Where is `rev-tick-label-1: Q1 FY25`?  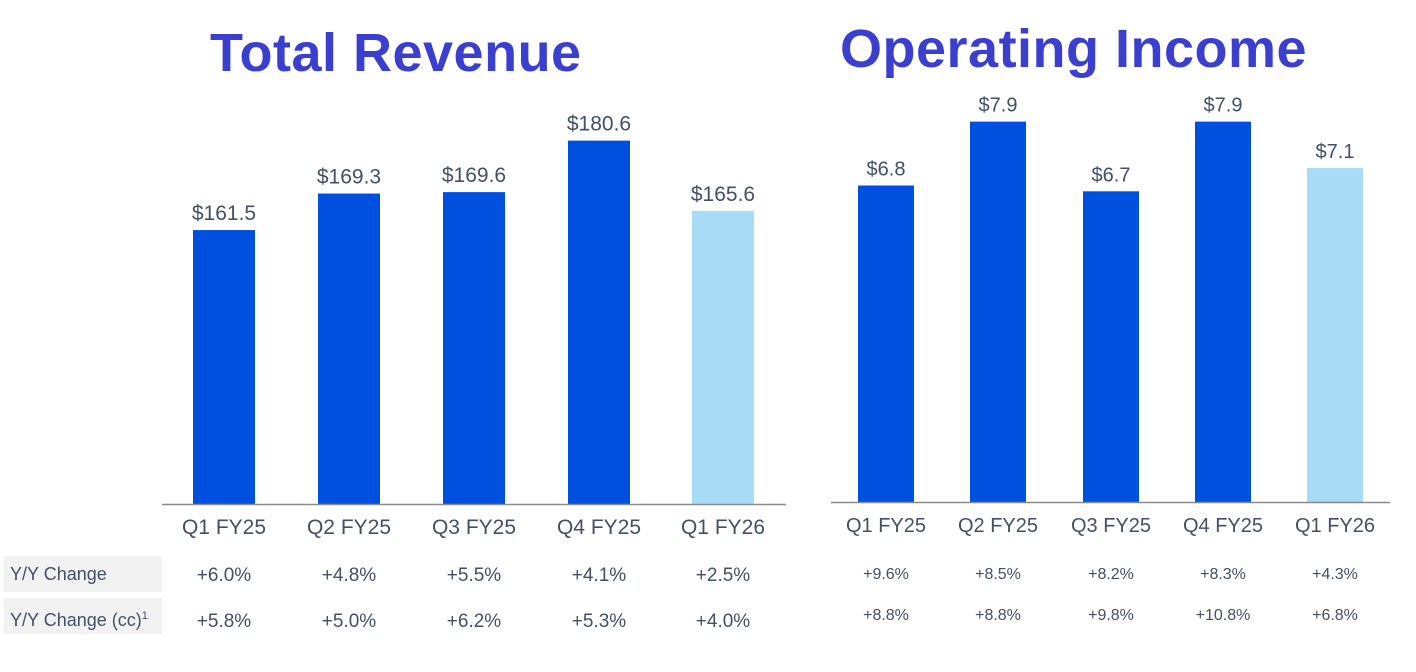
rev-tick-label-1: Q1 FY25 is located at coordinates (224, 527).